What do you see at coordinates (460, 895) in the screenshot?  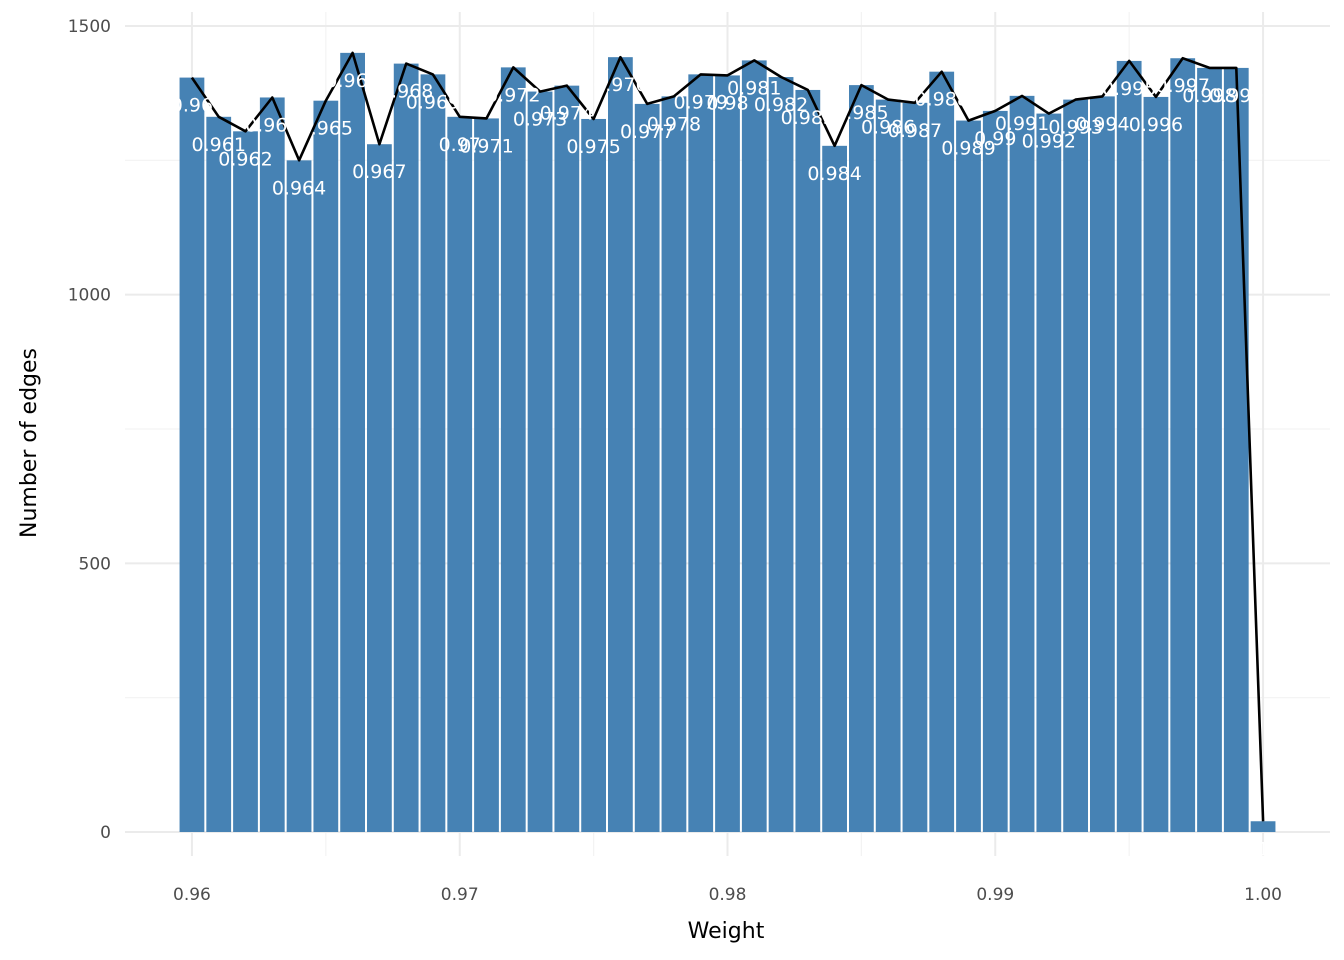 I see `x-tick-label: 0.97` at bounding box center [460, 895].